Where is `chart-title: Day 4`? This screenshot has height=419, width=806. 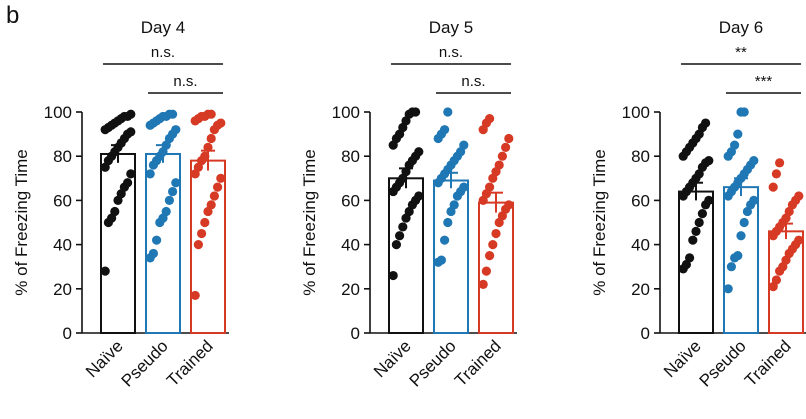 chart-title: Day 4 is located at coordinates (163, 27).